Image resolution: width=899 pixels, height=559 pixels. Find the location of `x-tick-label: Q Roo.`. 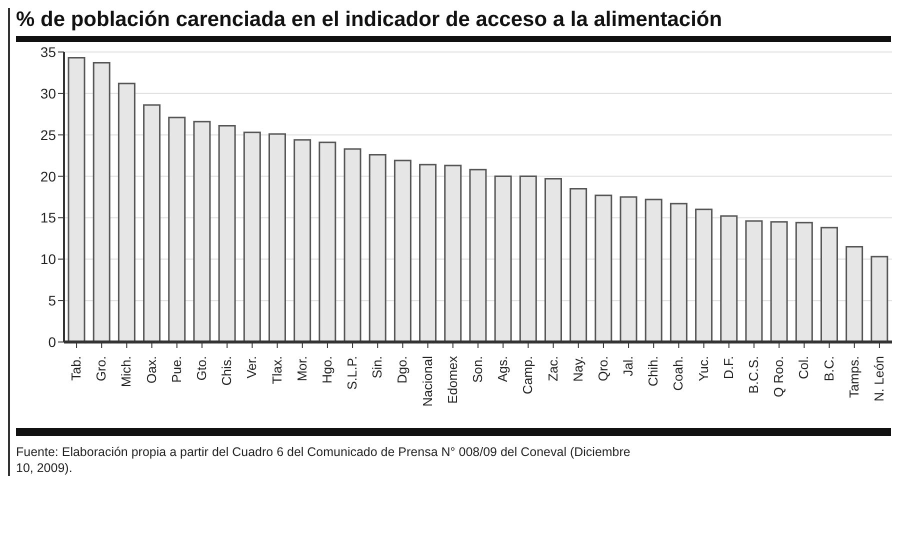

x-tick-label: Q Roo. is located at coordinates (778, 377).